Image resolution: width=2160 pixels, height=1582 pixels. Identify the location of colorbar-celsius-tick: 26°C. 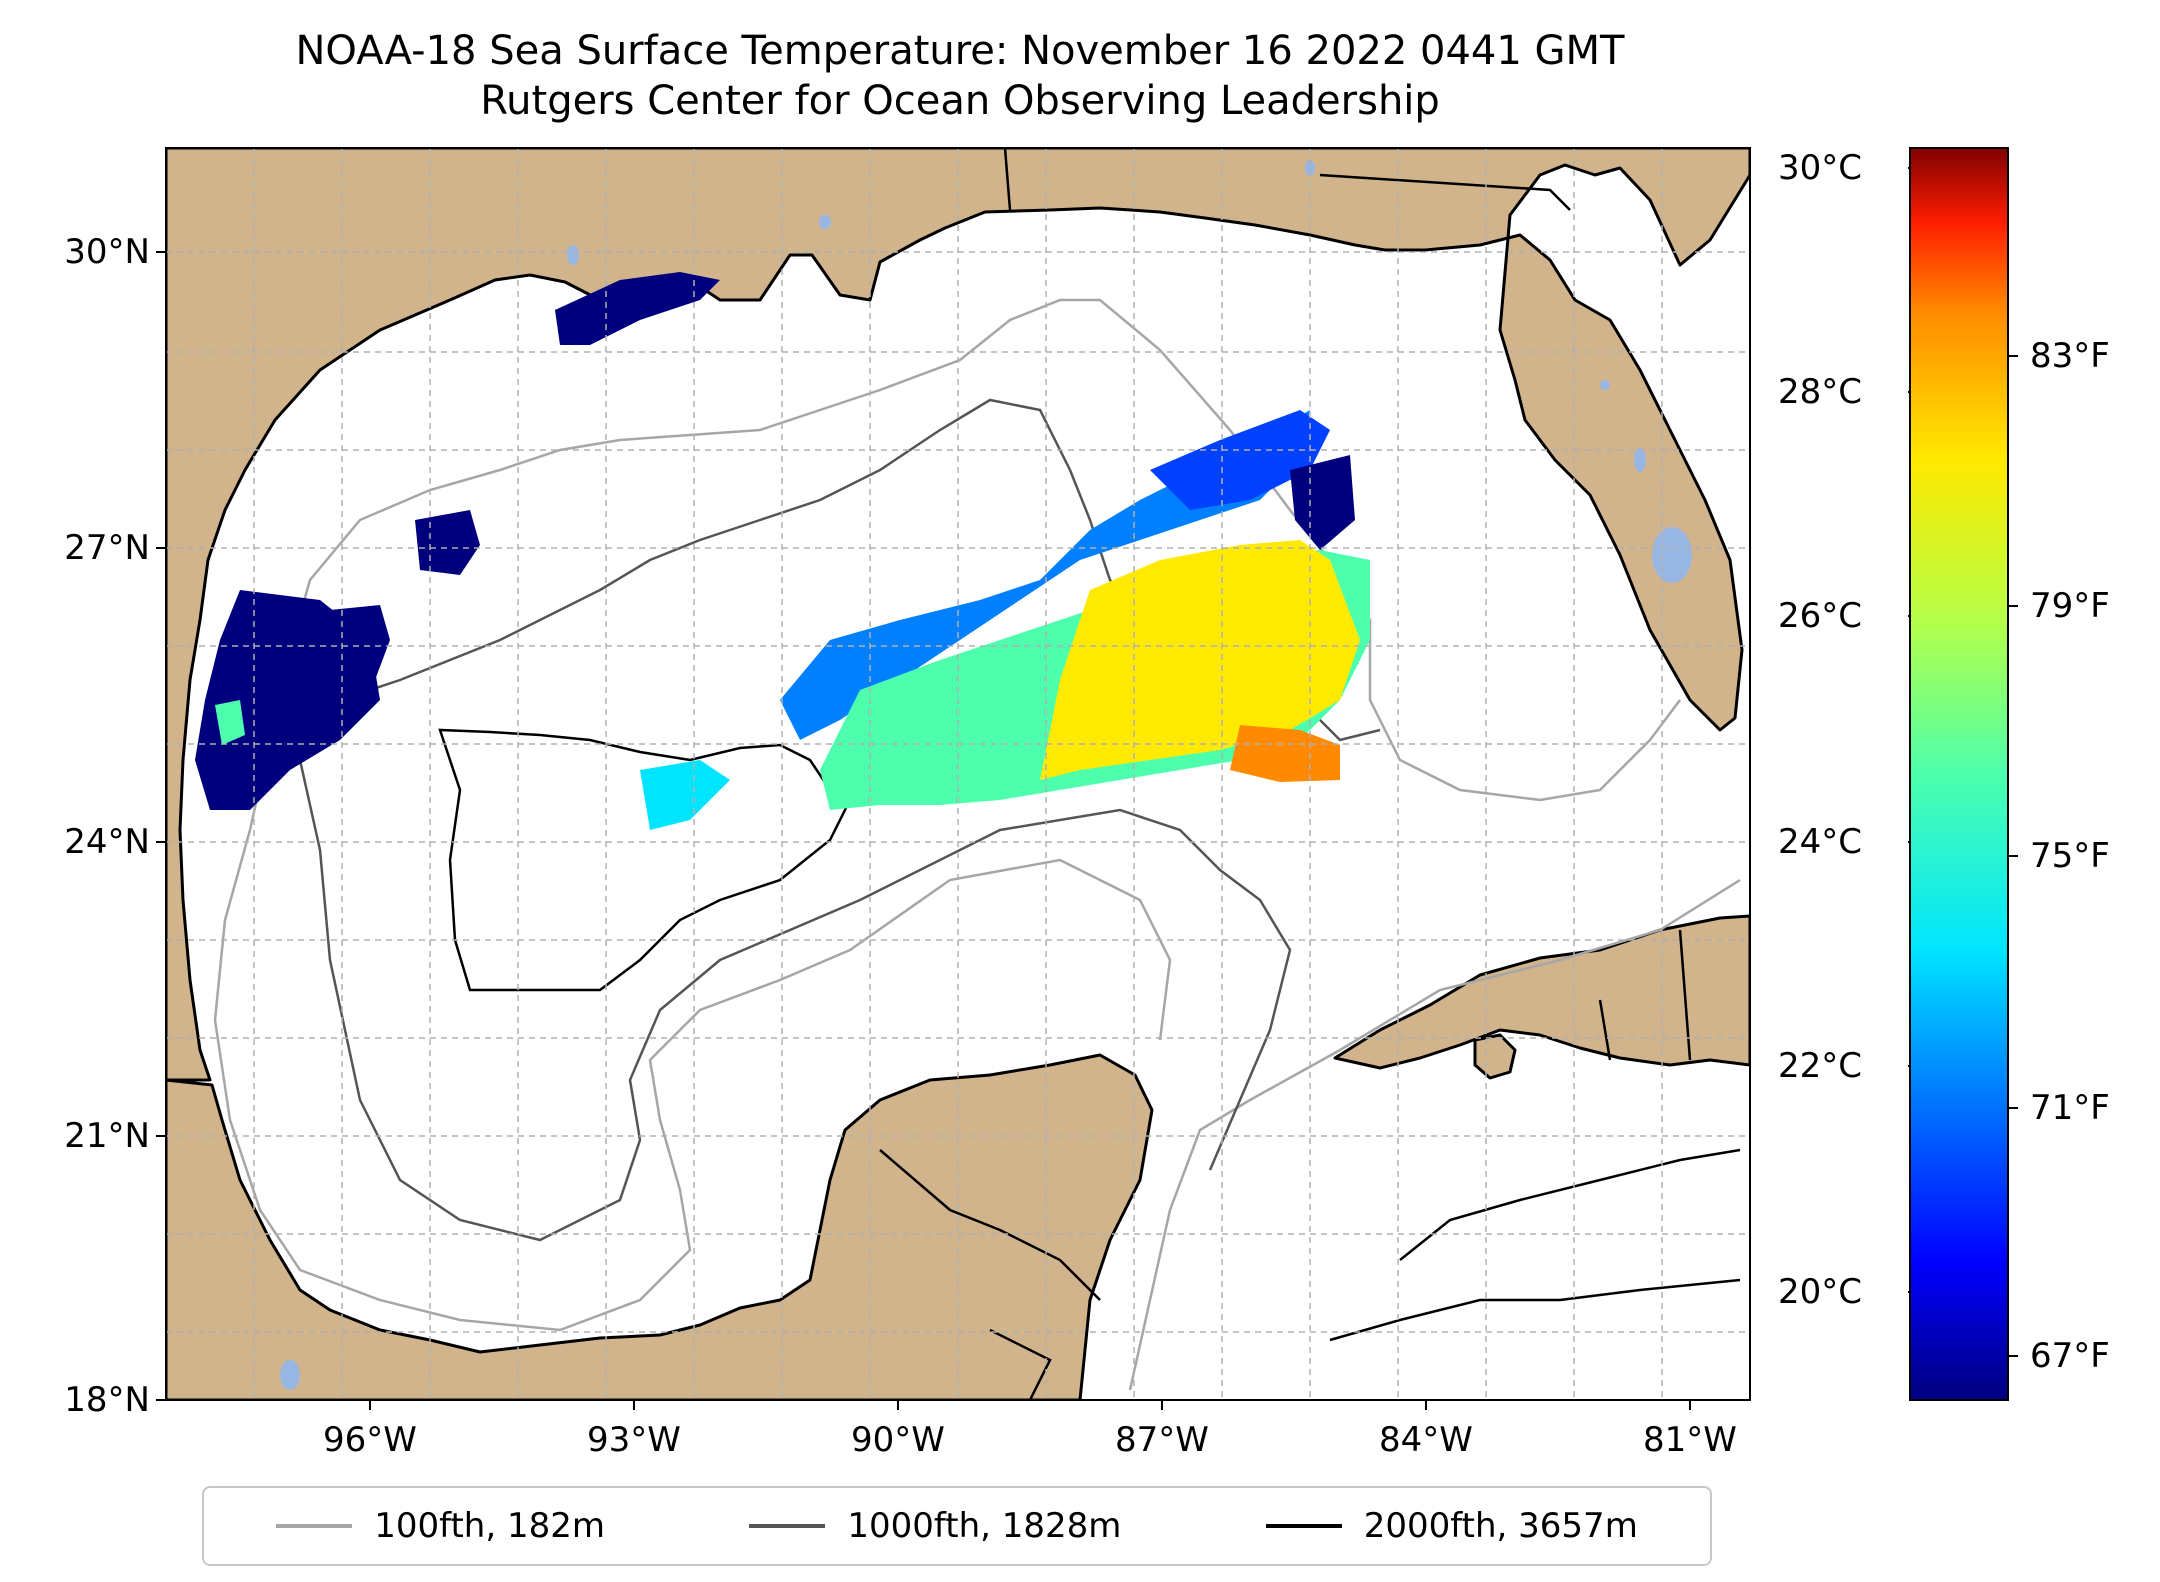
(1820, 616).